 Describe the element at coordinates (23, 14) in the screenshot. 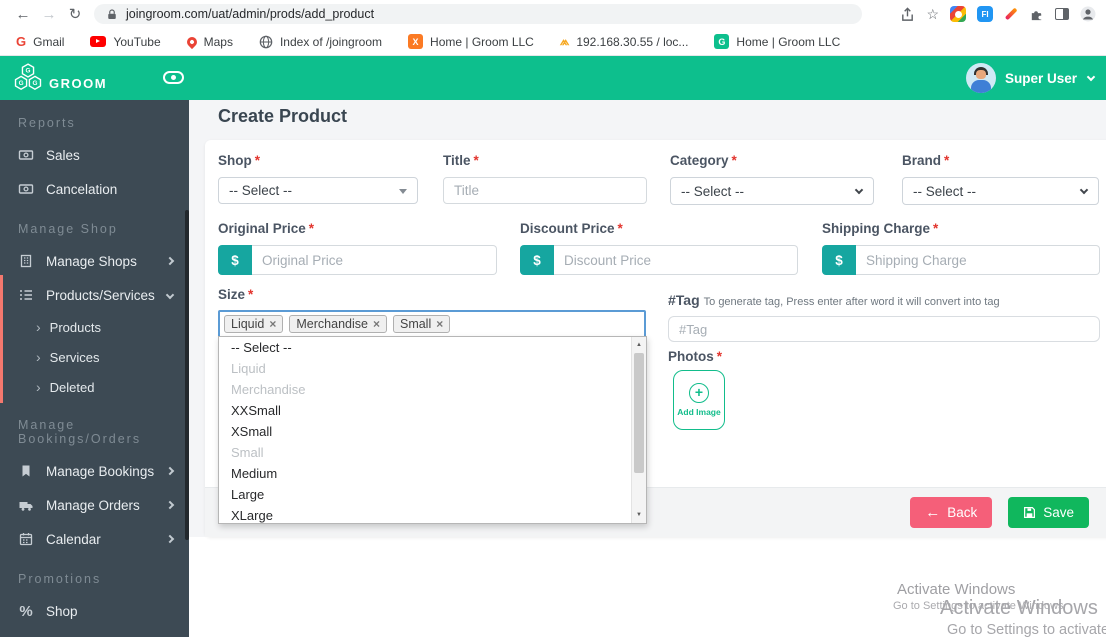

I see `browser-back-icon: ←` at that location.